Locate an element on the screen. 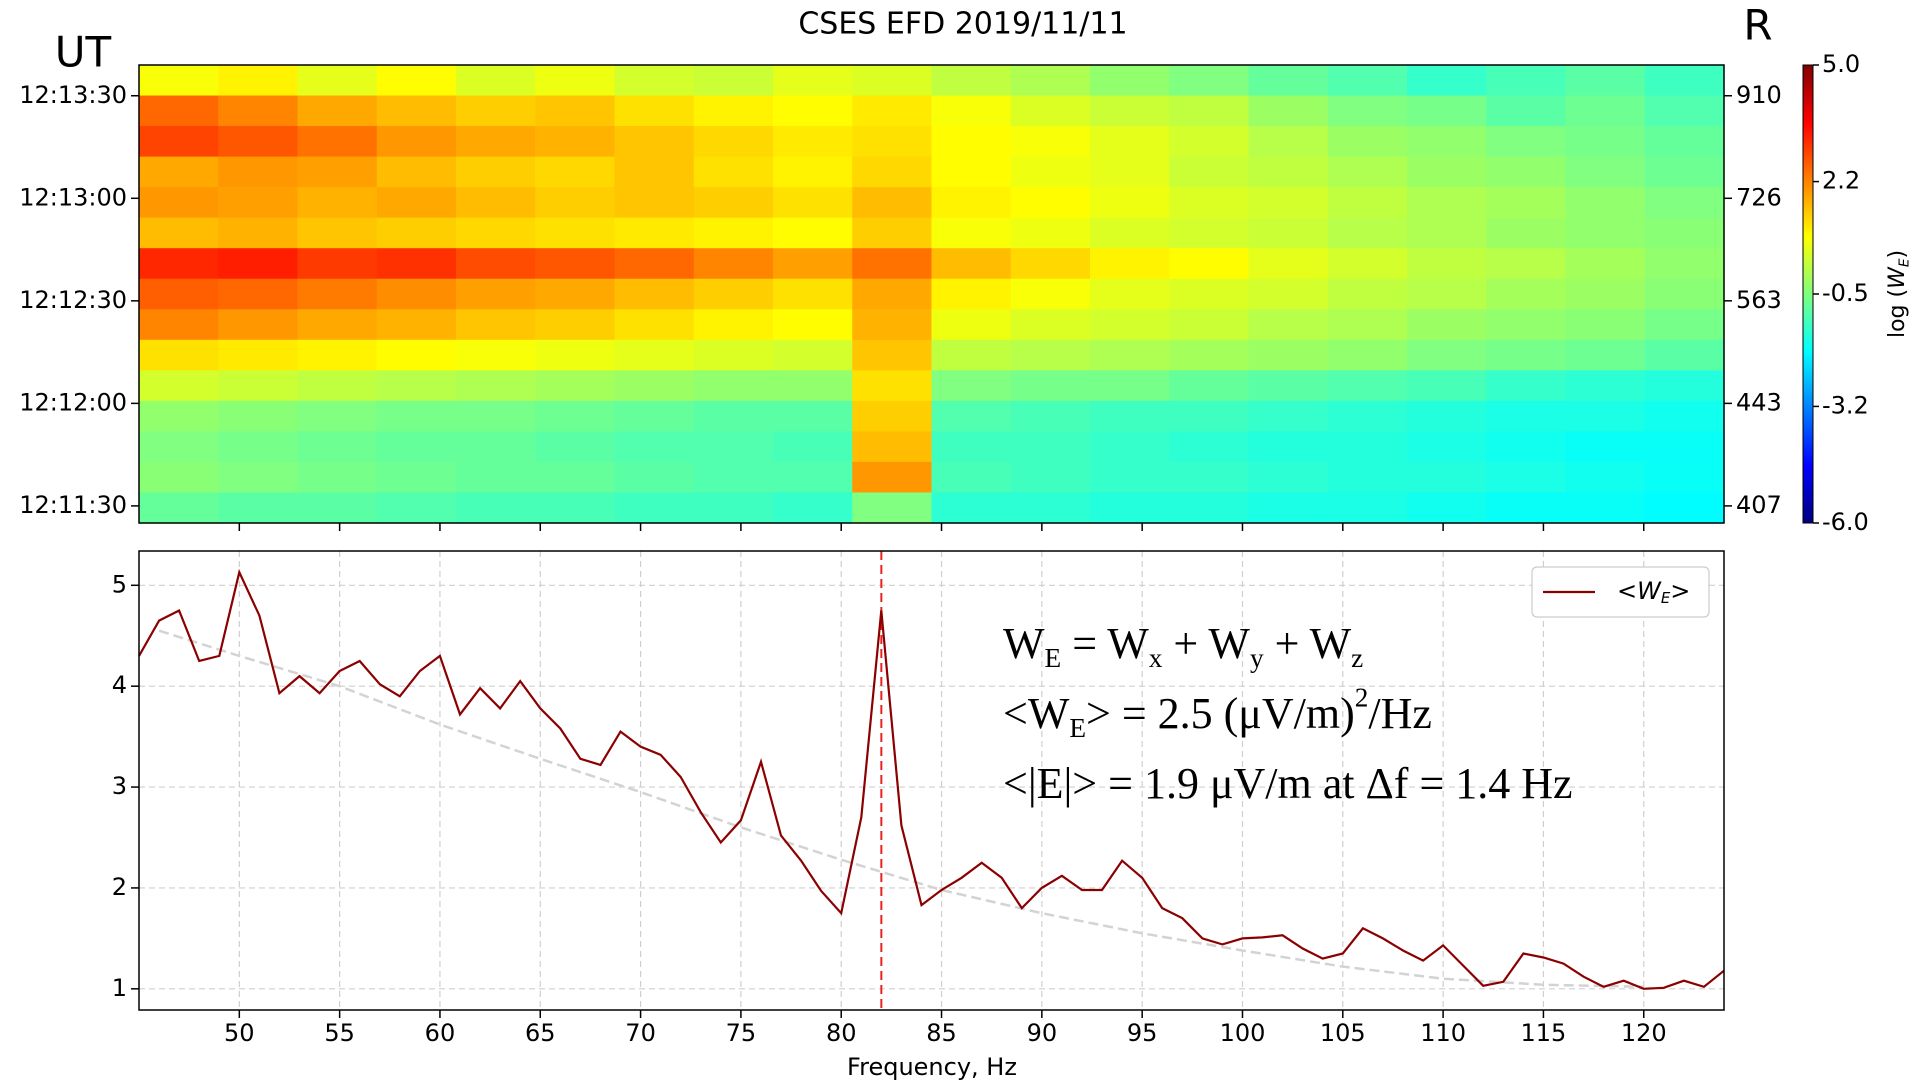 Image resolution: width=1917 pixels, height=1088 pixels. colorbar is located at coordinates (1808, 294).